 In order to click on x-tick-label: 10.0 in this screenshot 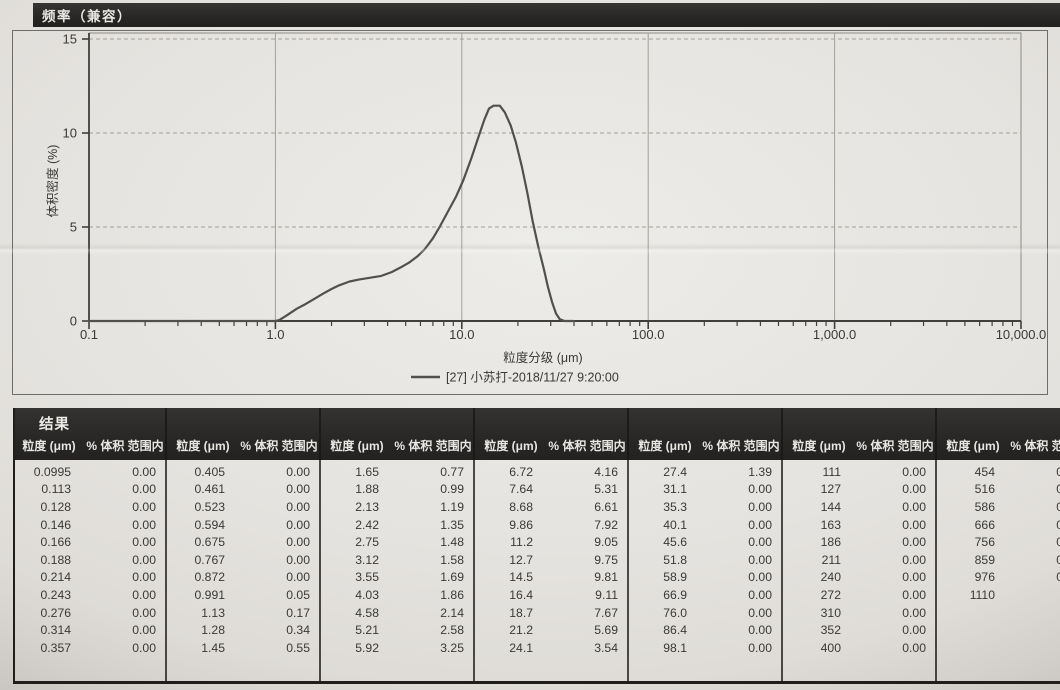, I will do `click(461, 334)`.